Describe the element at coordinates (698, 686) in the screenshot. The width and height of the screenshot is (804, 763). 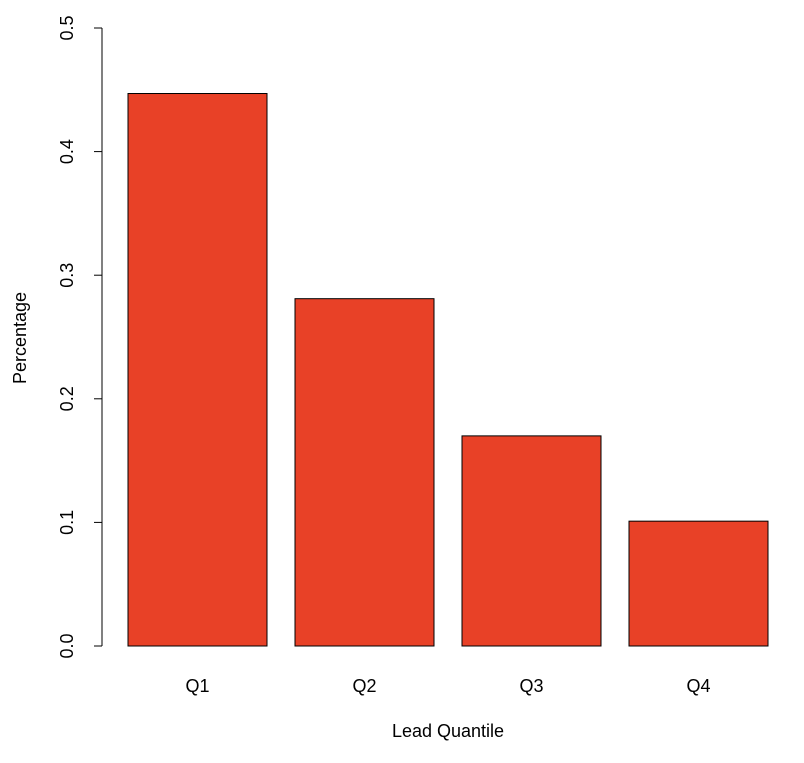
I see `x-tick-label: Q4` at that location.